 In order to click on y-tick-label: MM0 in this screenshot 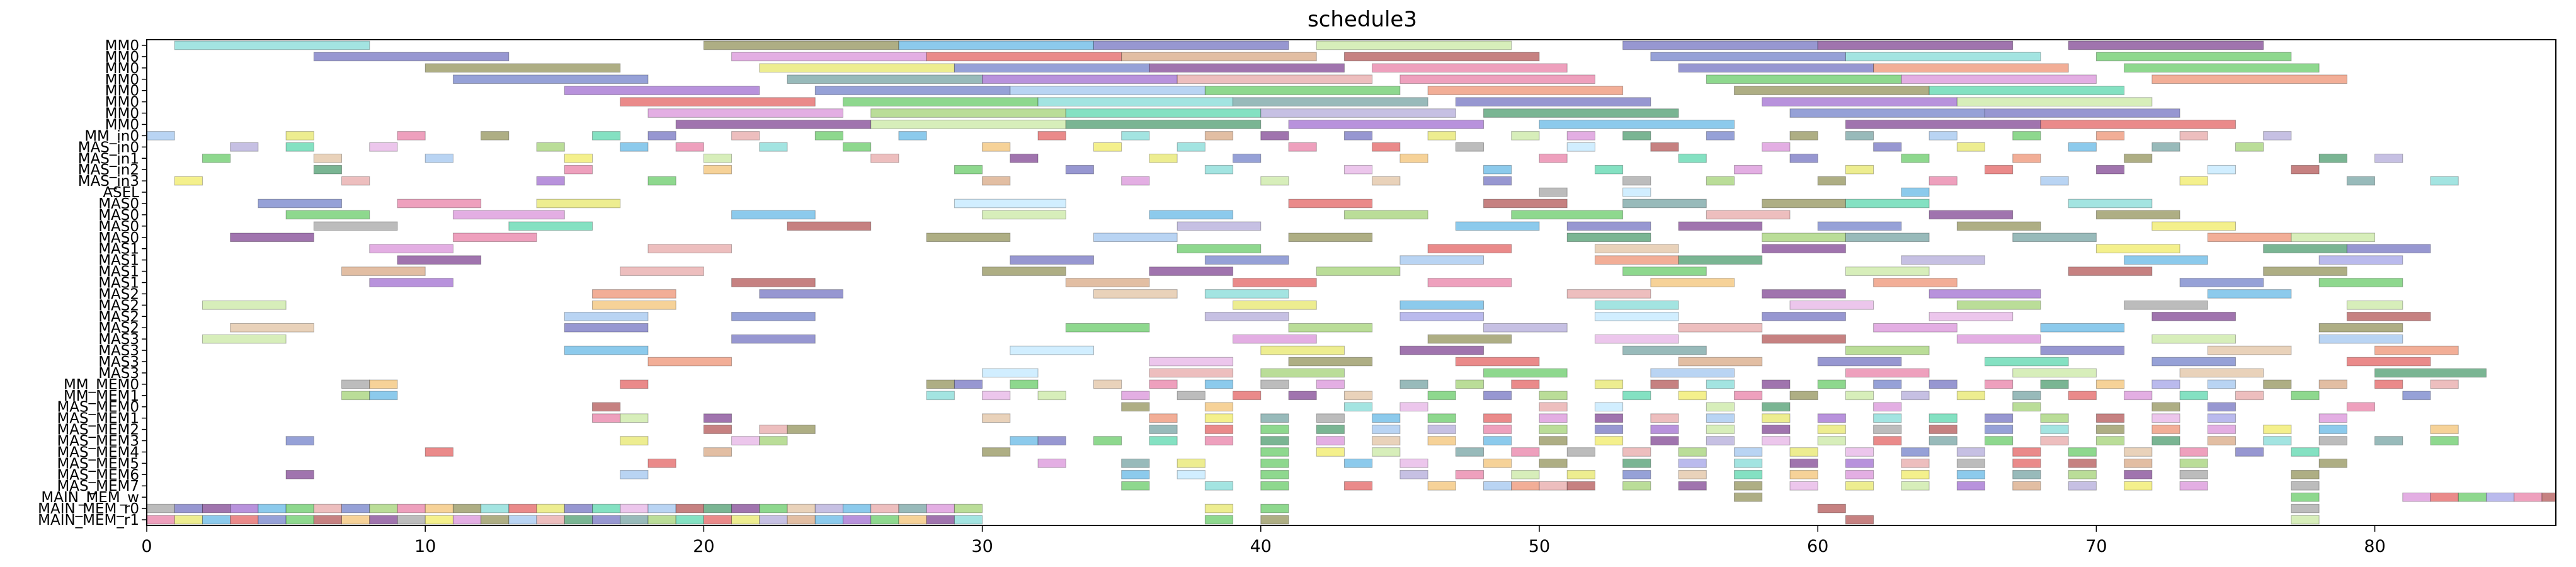, I will do `click(122, 80)`.